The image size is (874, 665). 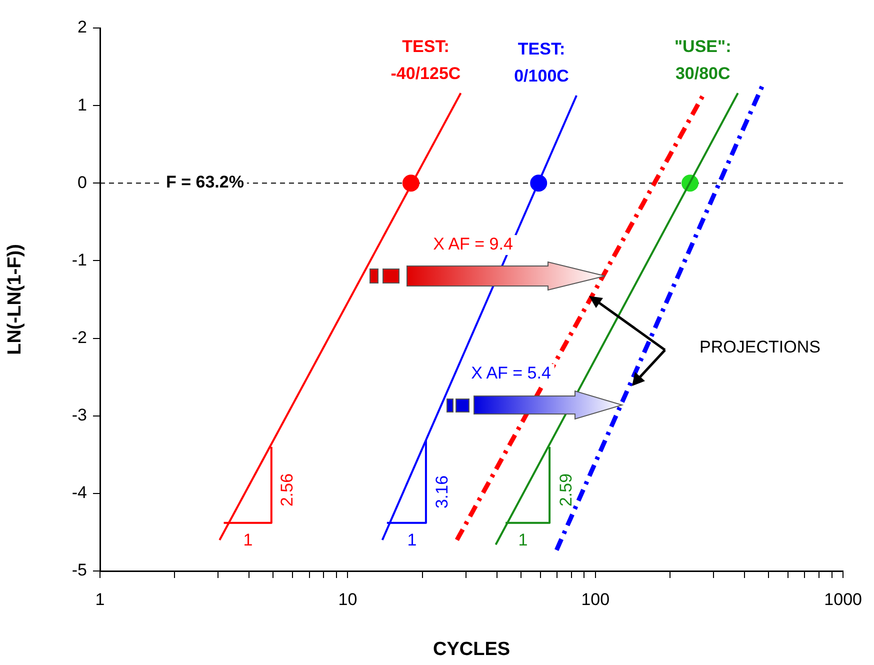 What do you see at coordinates (471, 649) in the screenshot?
I see `x-axis-title: CYCLES` at bounding box center [471, 649].